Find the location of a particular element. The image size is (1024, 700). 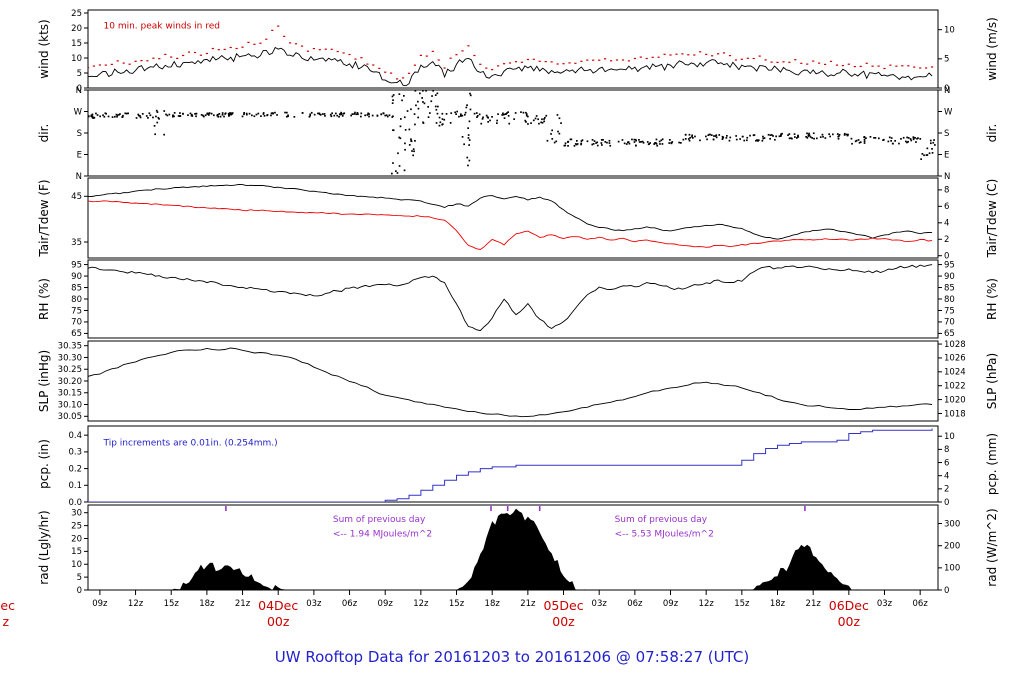

panel-border-temp is located at coordinates (513, 218).